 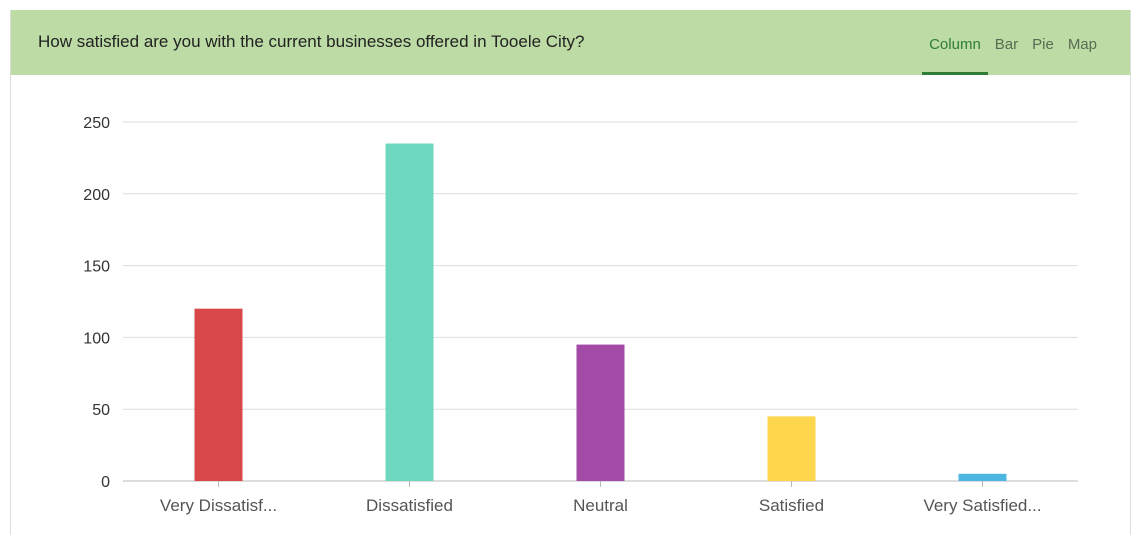 I want to click on y-tick-label: 0, so click(x=105, y=482).